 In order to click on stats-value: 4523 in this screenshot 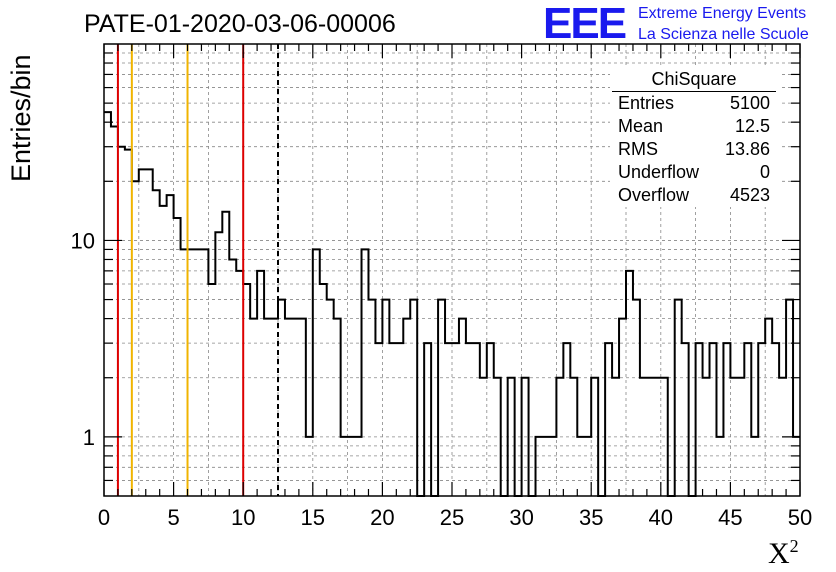, I will do `click(749, 195)`.